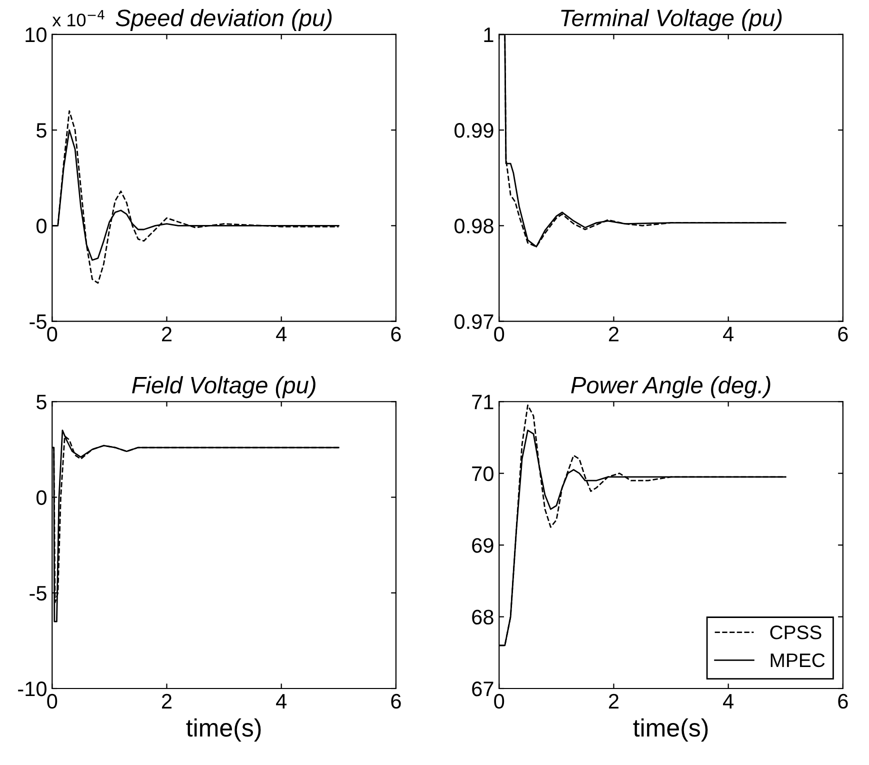 This screenshot has height=765, width=869. I want to click on text: x 10$^{−4}$, so click(78, 18).